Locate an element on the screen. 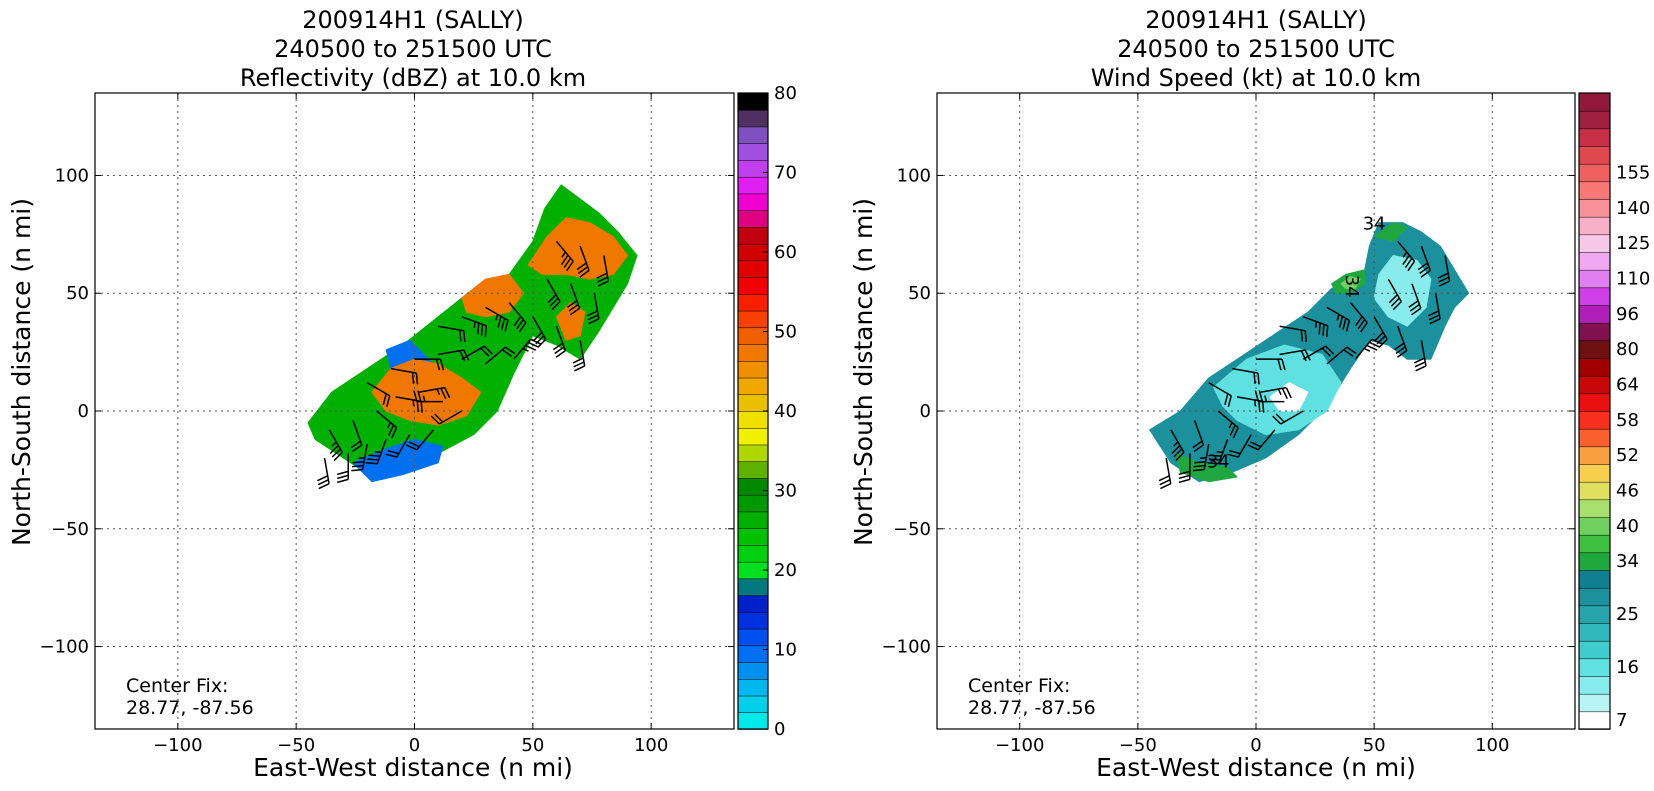 This screenshot has height=791, width=1654. colorbar-tick-label: 34 is located at coordinates (1627, 561).